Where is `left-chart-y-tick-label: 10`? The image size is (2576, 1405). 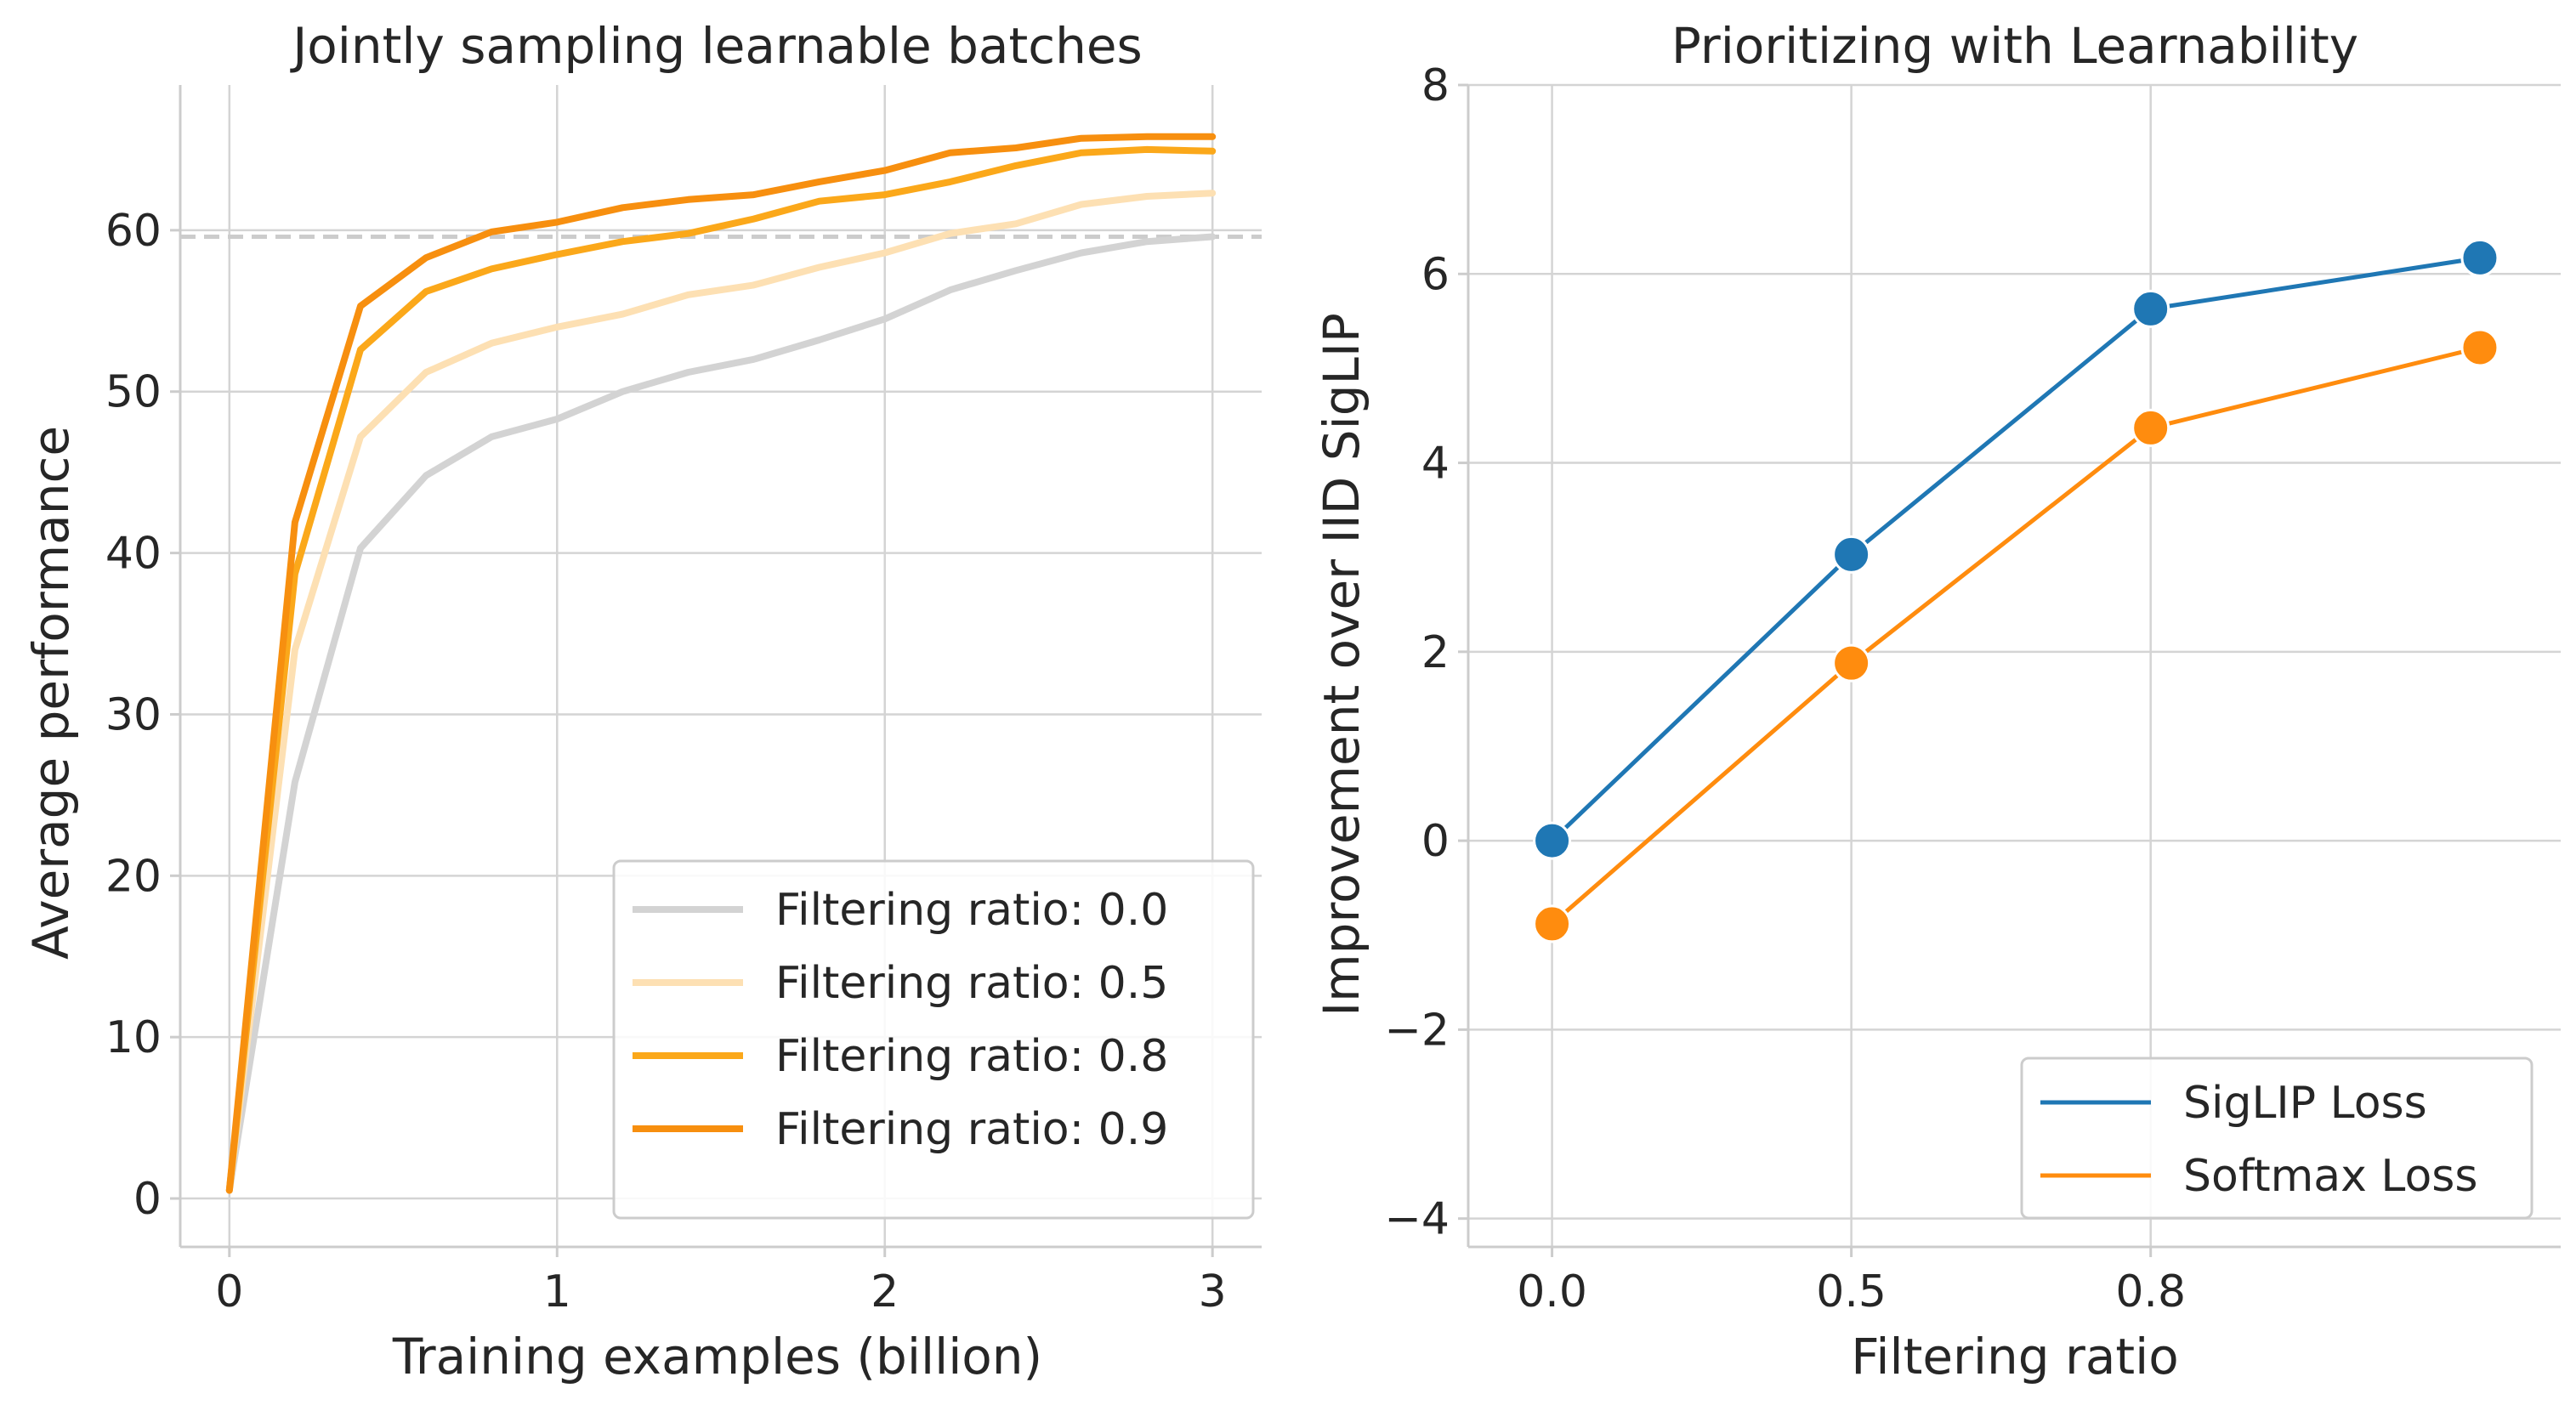 left-chart-y-tick-label: 10 is located at coordinates (133, 1037).